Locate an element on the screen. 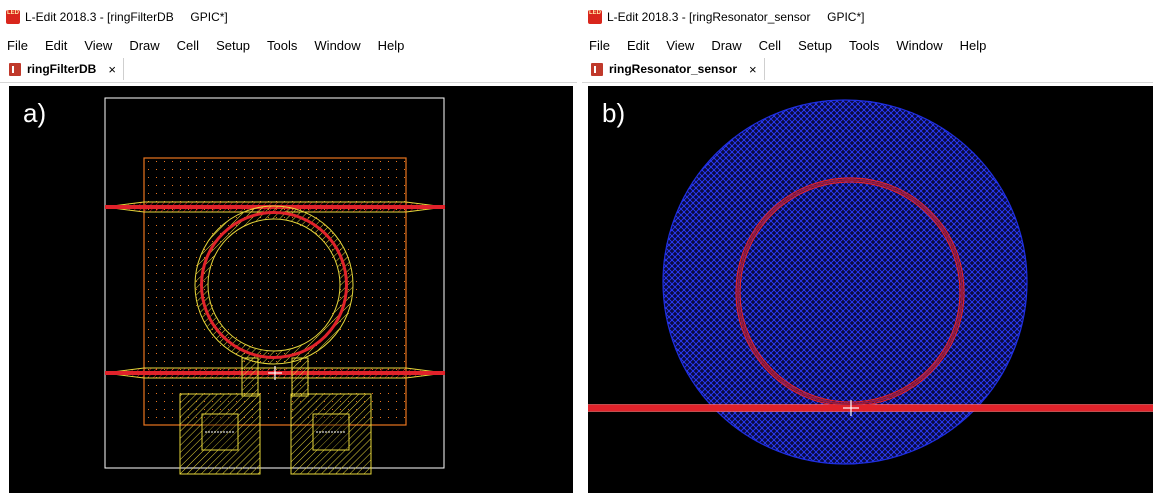 The image size is (1153, 493). heater-lead-right is located at coordinates (300, 377).